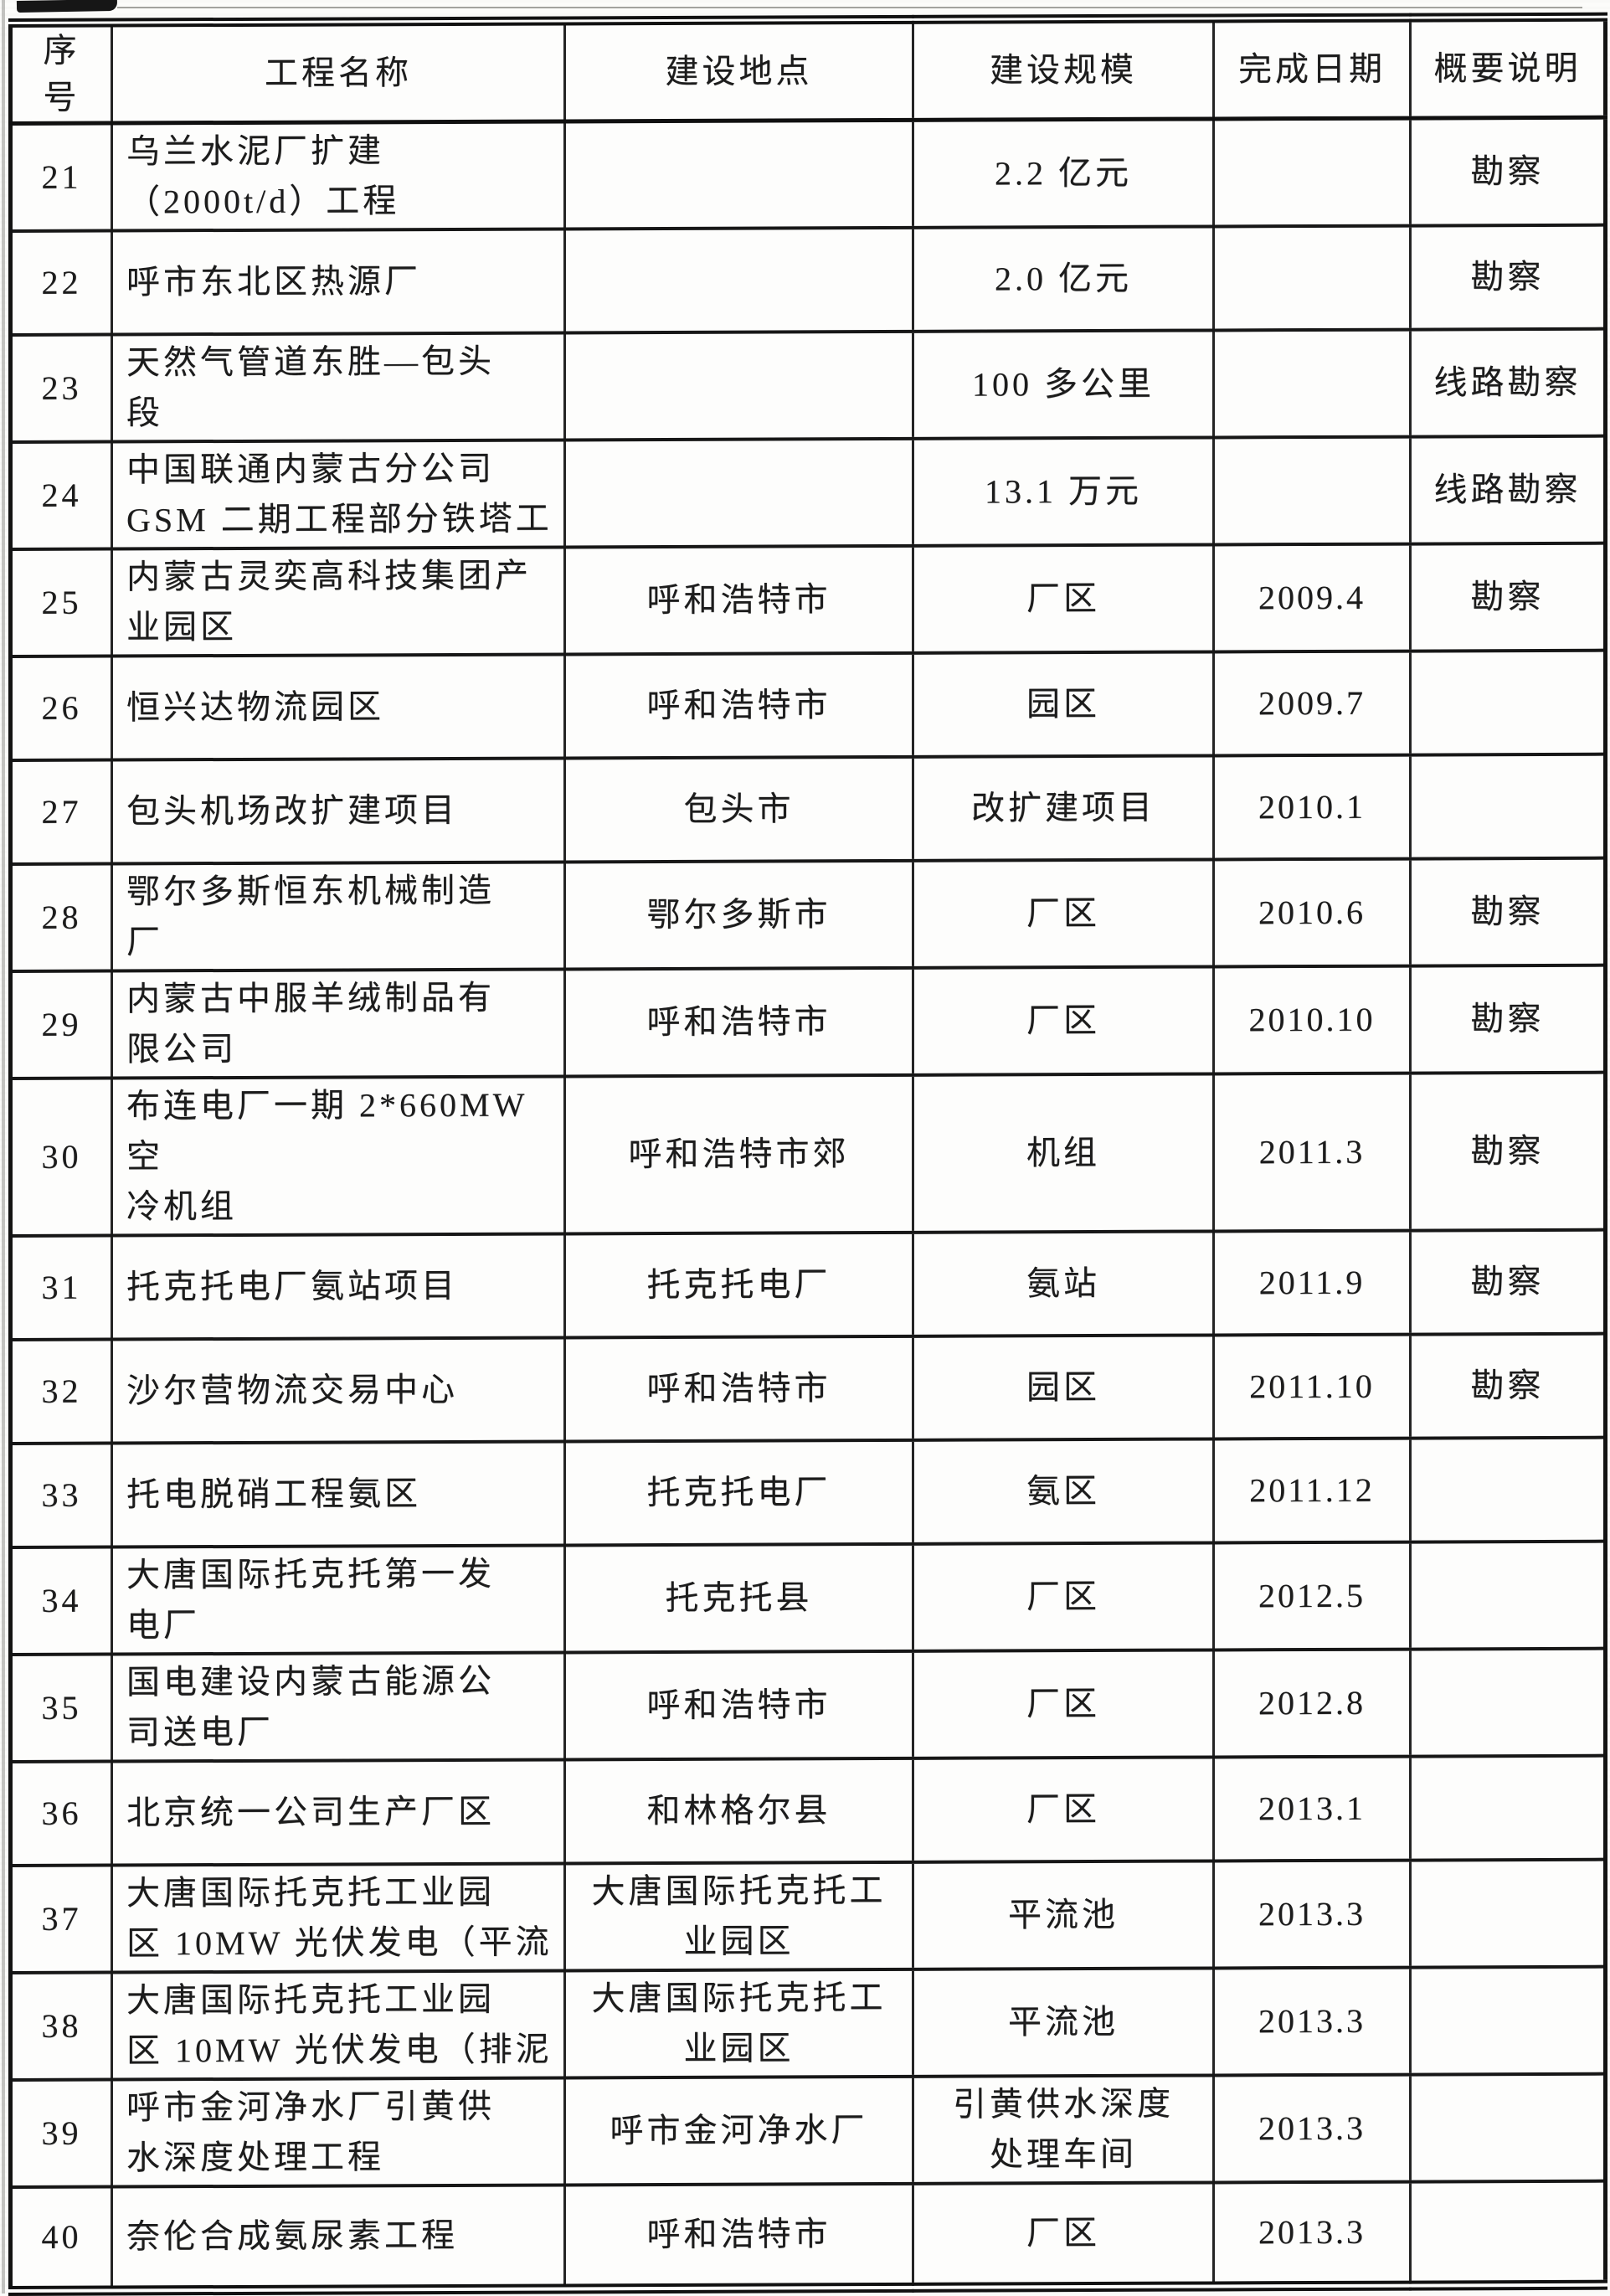 This screenshot has height=2296, width=1610. I want to click on table-row: 32 沙尔营物流交易中心 呼和浩特市 园区 2011.10 勘察, so click(808, 1388).